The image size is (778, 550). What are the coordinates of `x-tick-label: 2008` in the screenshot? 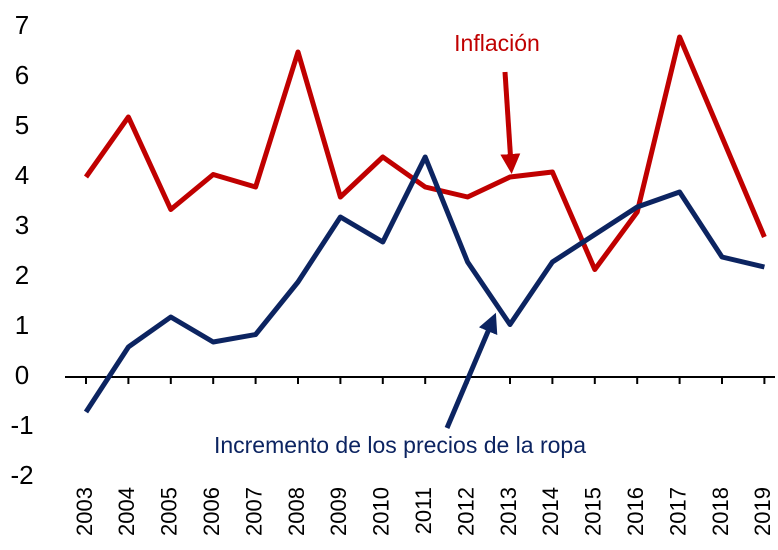 It's located at (296, 511).